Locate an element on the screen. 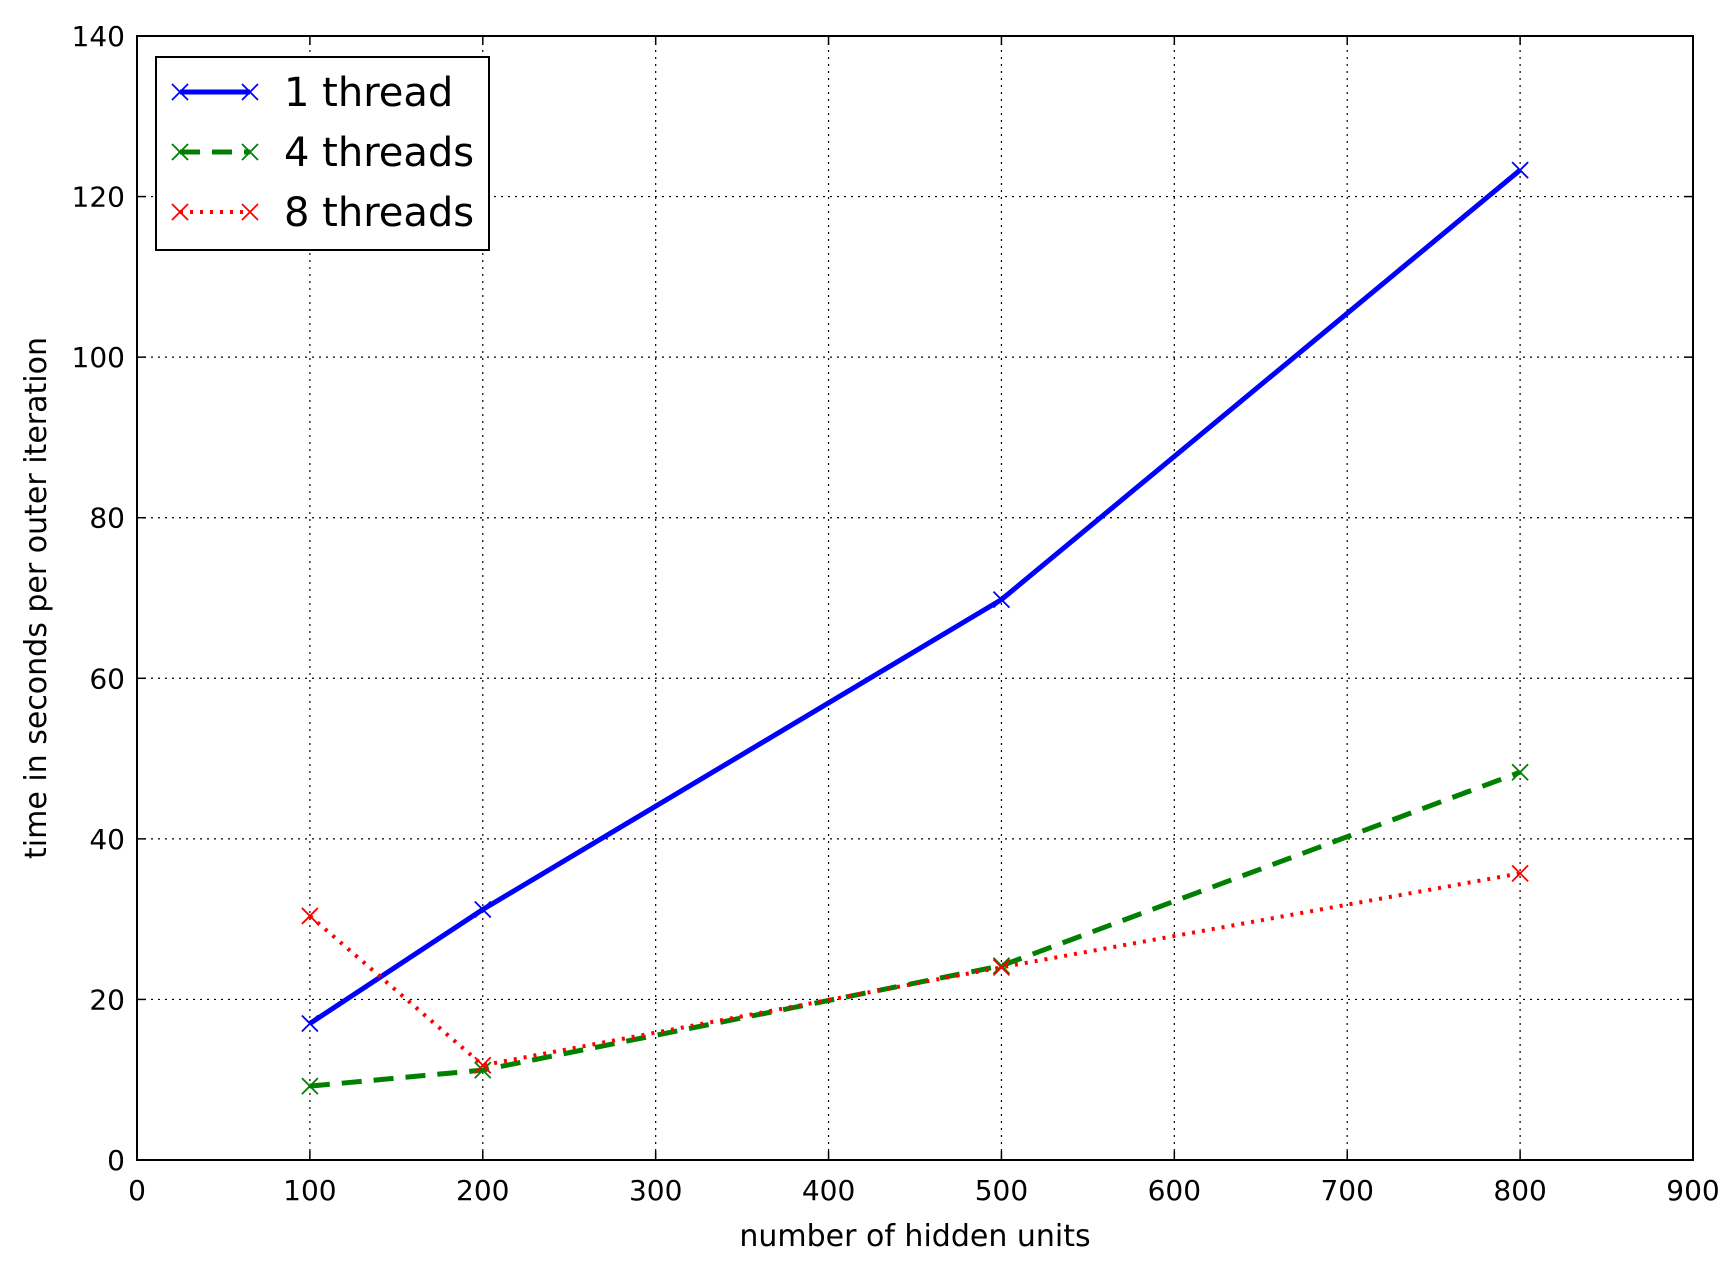 This screenshot has width=1735, height=1267. x-tick-label: 200 is located at coordinates (482, 1190).